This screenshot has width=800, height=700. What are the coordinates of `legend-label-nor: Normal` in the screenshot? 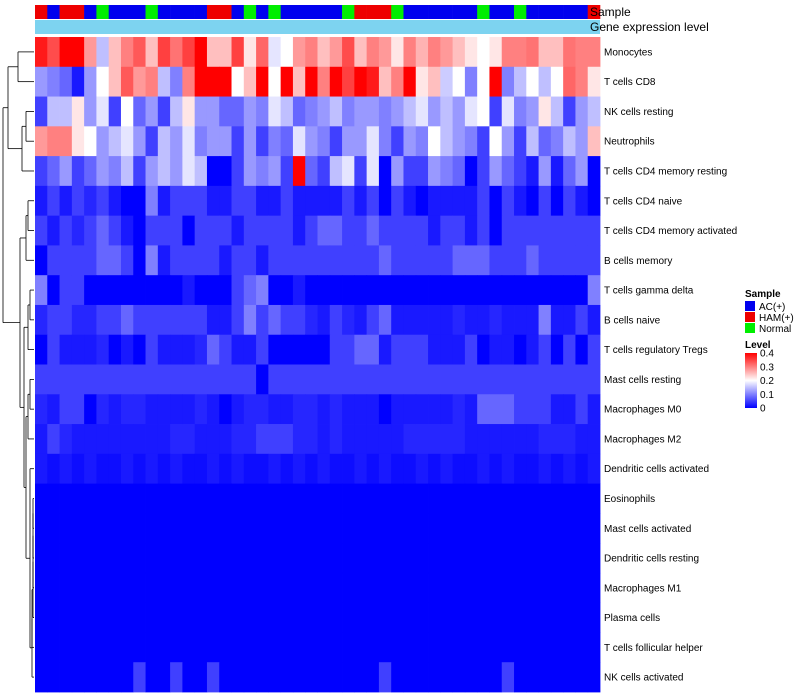 It's located at (775, 329).